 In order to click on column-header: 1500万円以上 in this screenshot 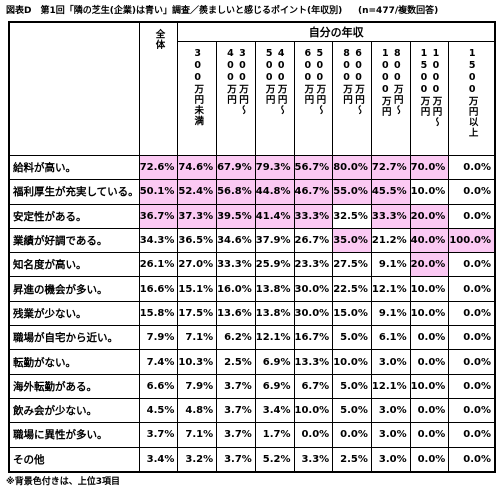, I will do `click(472, 98)`.